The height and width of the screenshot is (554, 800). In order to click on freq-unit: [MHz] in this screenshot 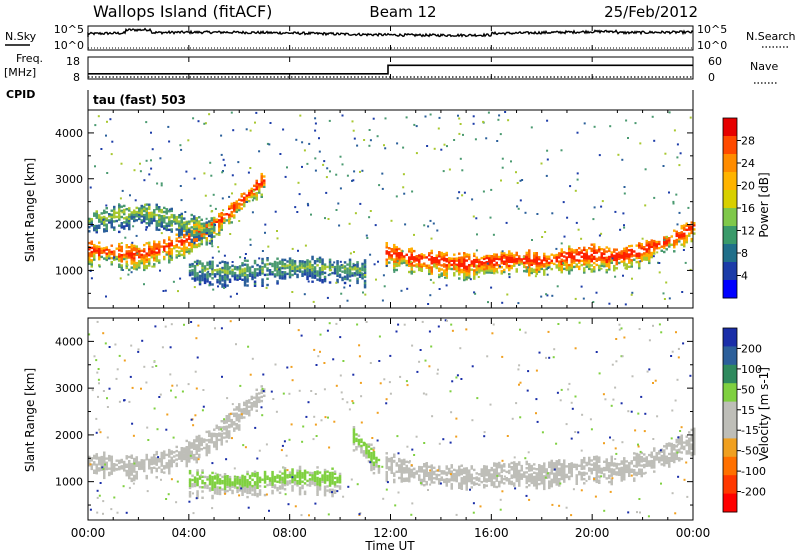, I will do `click(20, 72)`.